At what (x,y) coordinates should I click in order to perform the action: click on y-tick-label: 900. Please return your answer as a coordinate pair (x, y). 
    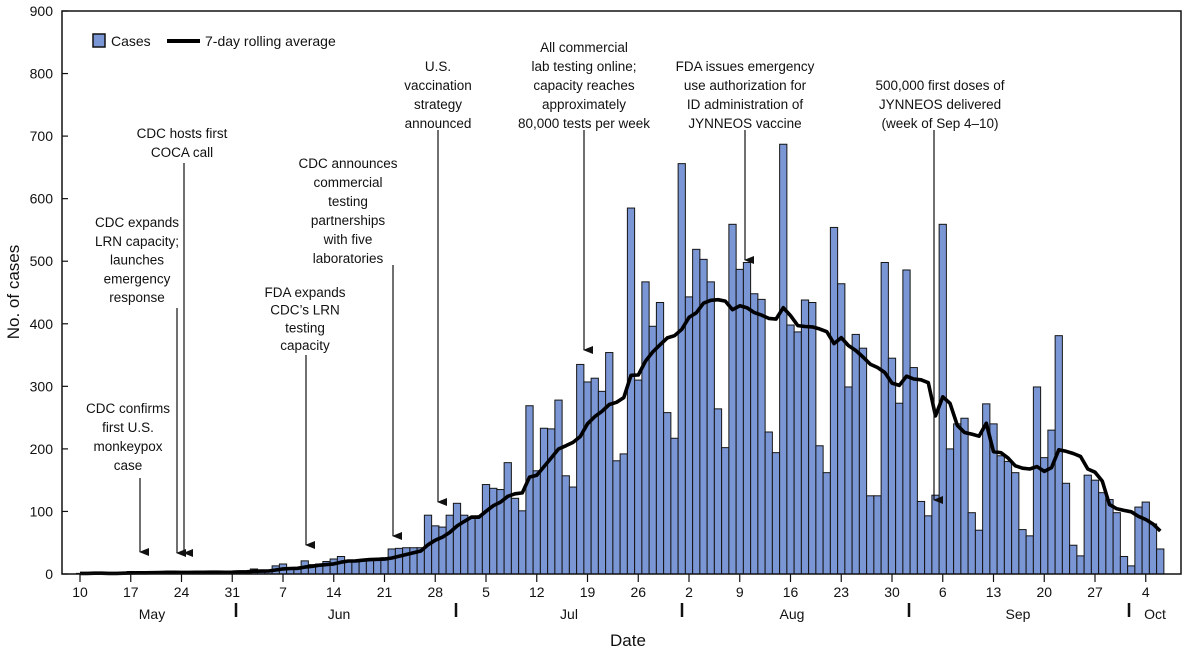
    Looking at the image, I should click on (42, 11).